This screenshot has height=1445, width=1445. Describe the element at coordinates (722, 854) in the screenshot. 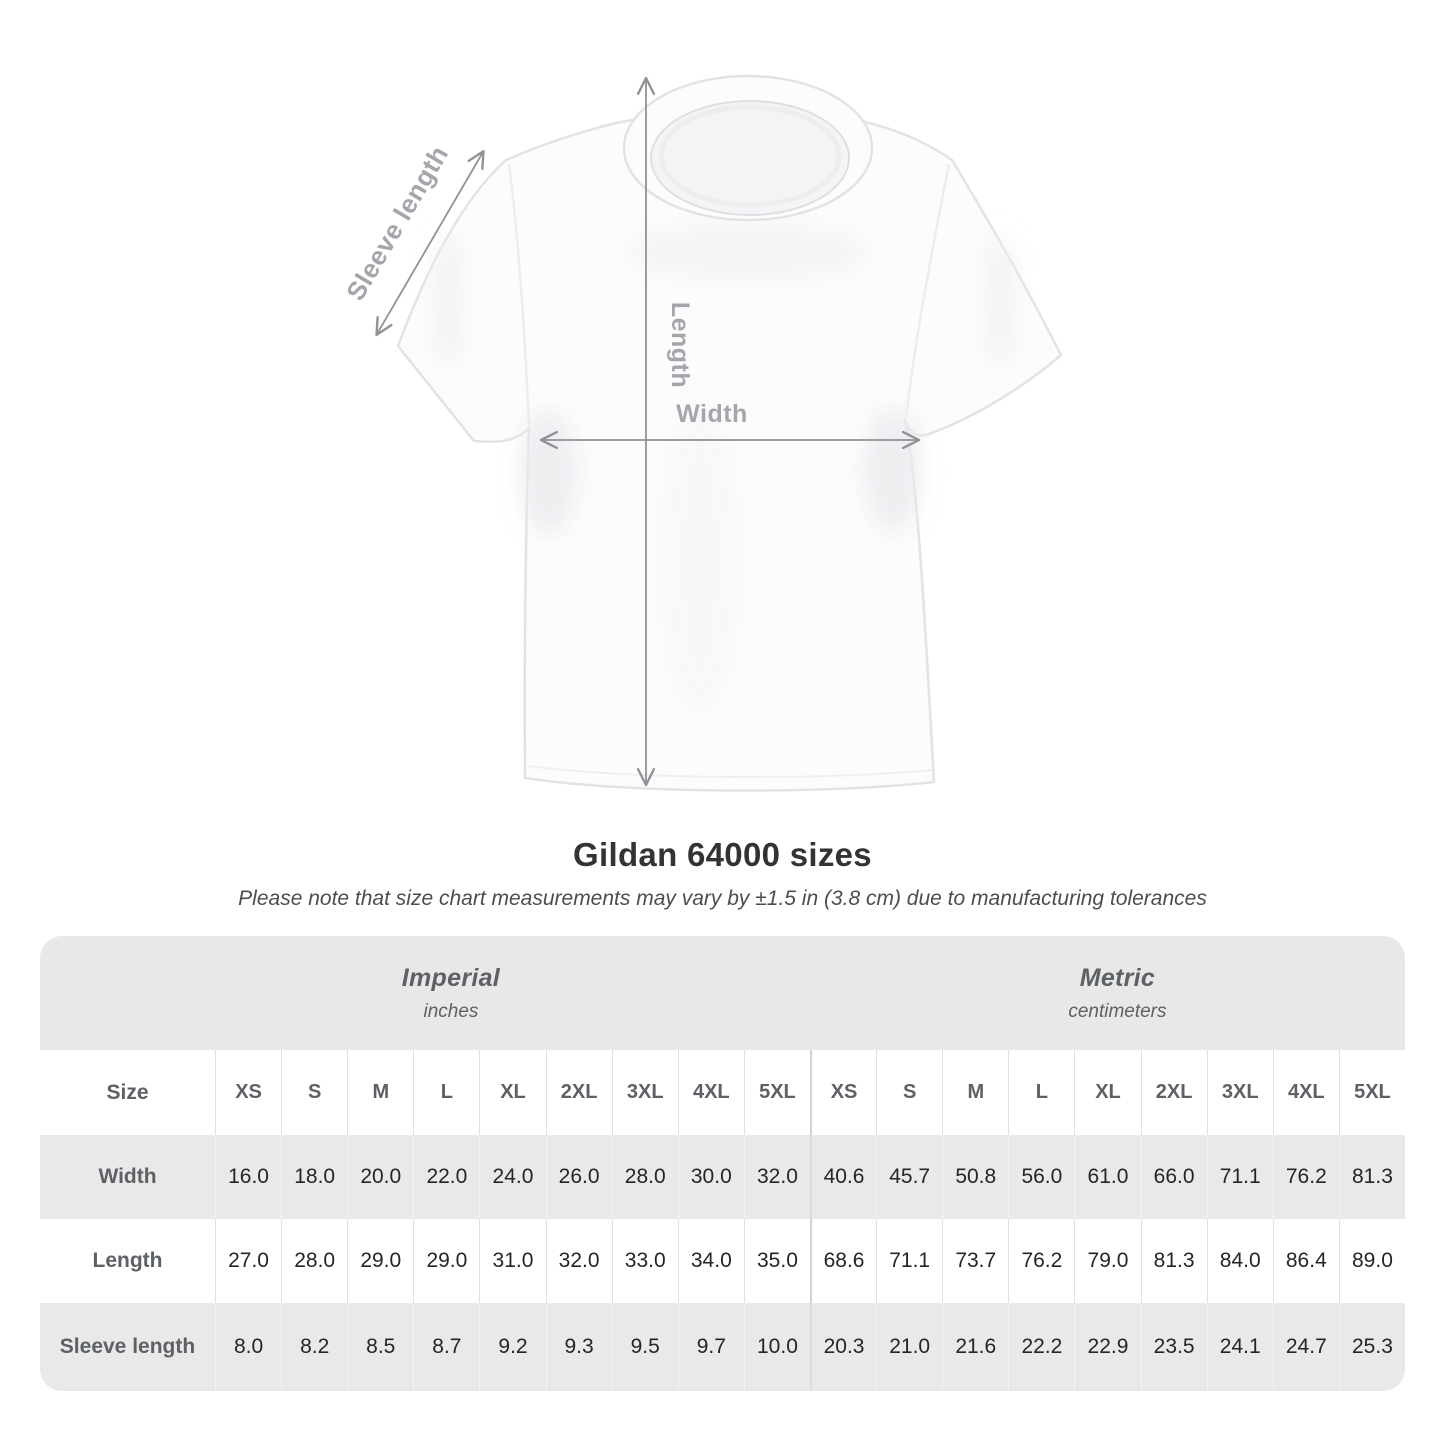

I see `page-title: Gildan 64000 sizes` at that location.